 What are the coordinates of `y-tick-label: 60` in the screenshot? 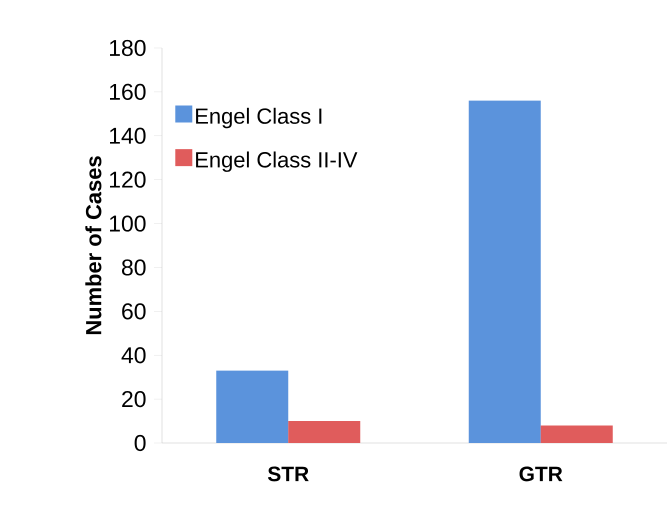 It's located at (134, 311).